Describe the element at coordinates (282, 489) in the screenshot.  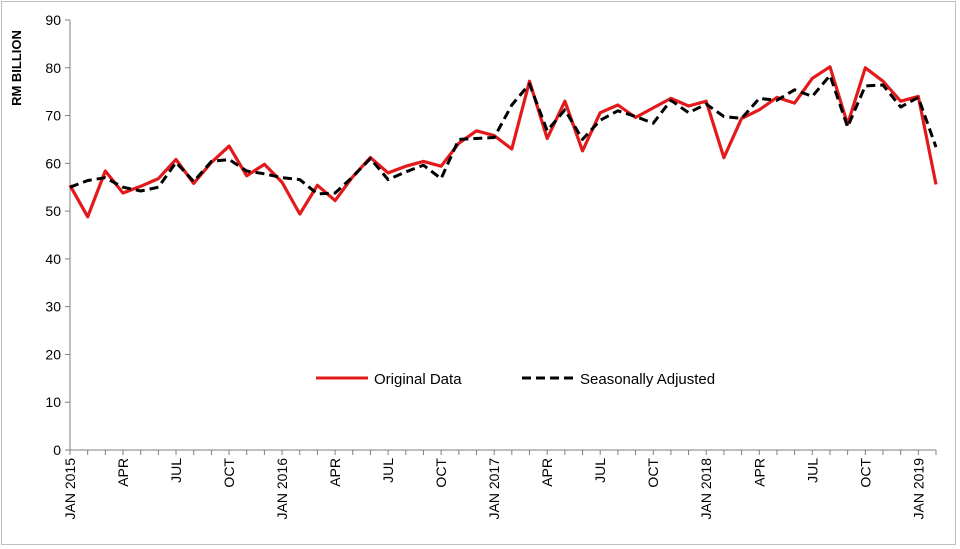
I see `x-tick-label: JAN 2016` at that location.